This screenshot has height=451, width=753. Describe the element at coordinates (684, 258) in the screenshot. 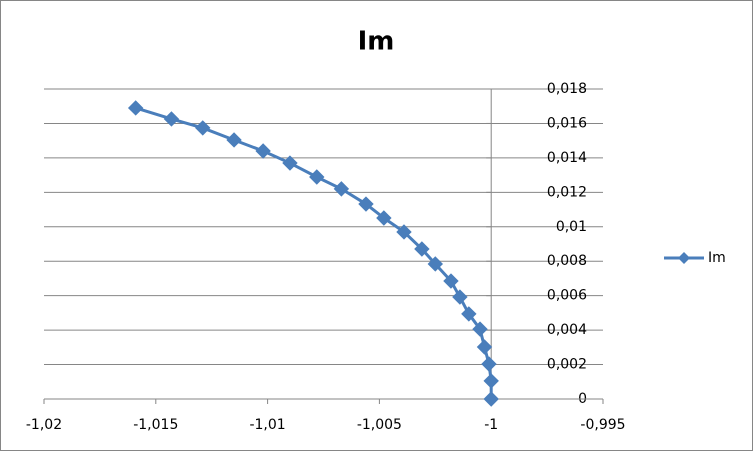

I see `legend-marker` at that location.